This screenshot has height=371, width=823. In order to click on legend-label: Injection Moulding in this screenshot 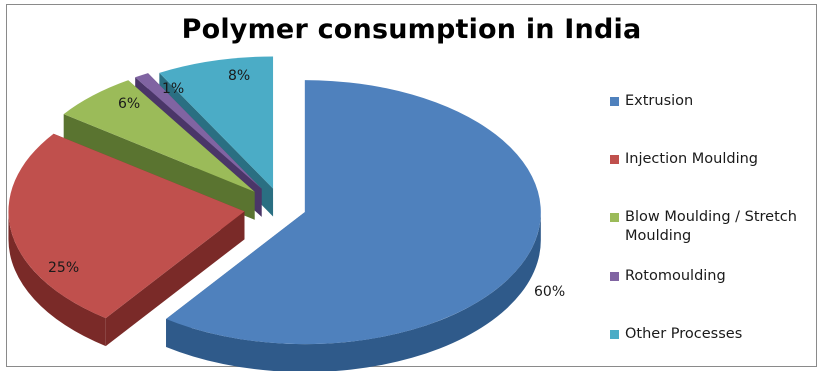, I will do `click(691, 159)`.